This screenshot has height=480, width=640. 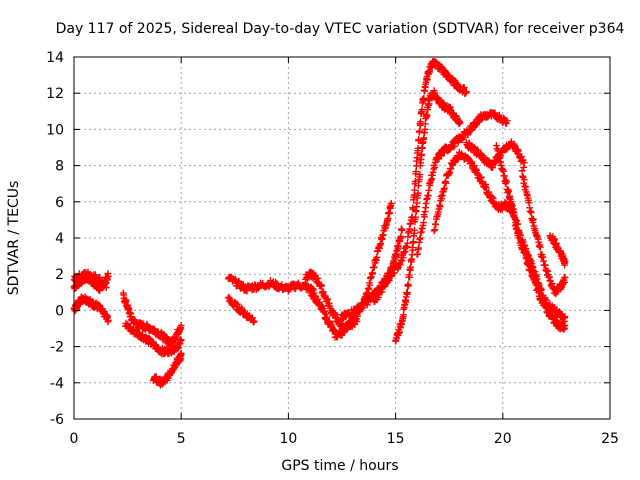 What do you see at coordinates (57, 384) in the screenshot?
I see `y-tick-label: -4` at bounding box center [57, 384].